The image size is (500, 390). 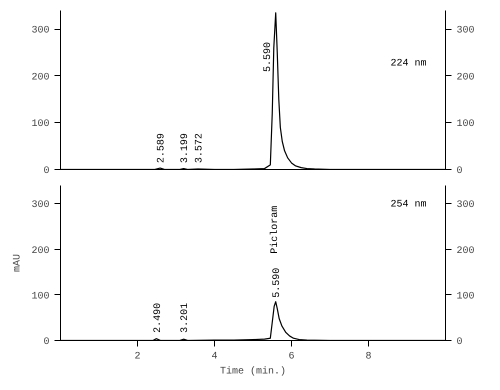 What do you see at coordinates (291, 357) in the screenshot?
I see `x-tick-label: 6` at bounding box center [291, 357].